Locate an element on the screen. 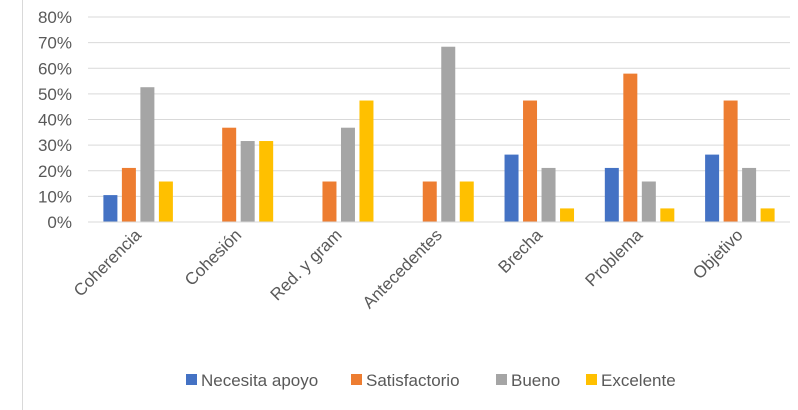 The width and height of the screenshot is (798, 410). y-tick-label: 10% is located at coordinates (55, 196).